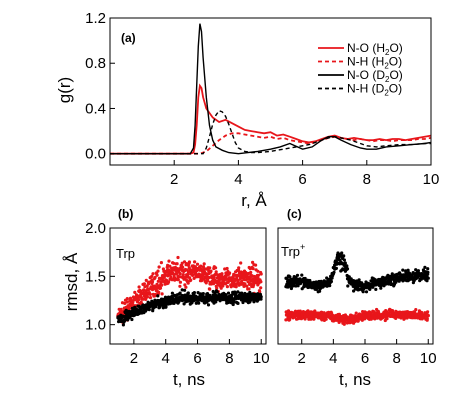  Describe the element at coordinates (174, 179) in the screenshot. I see `panel-a-xtick-label: 2` at that location.